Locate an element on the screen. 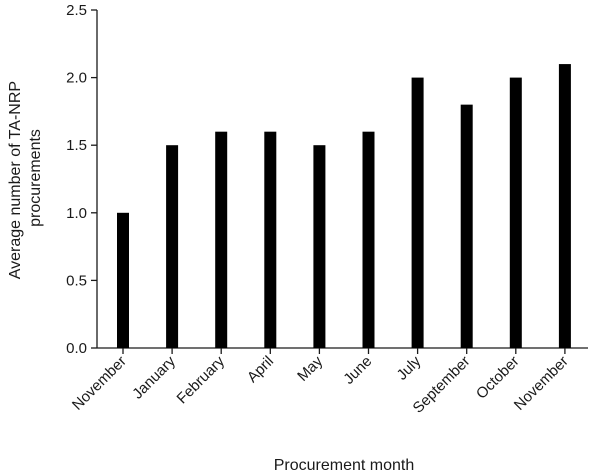 The height and width of the screenshot is (475, 590). y-axis-title-line-2: procurements is located at coordinates (35, 178).